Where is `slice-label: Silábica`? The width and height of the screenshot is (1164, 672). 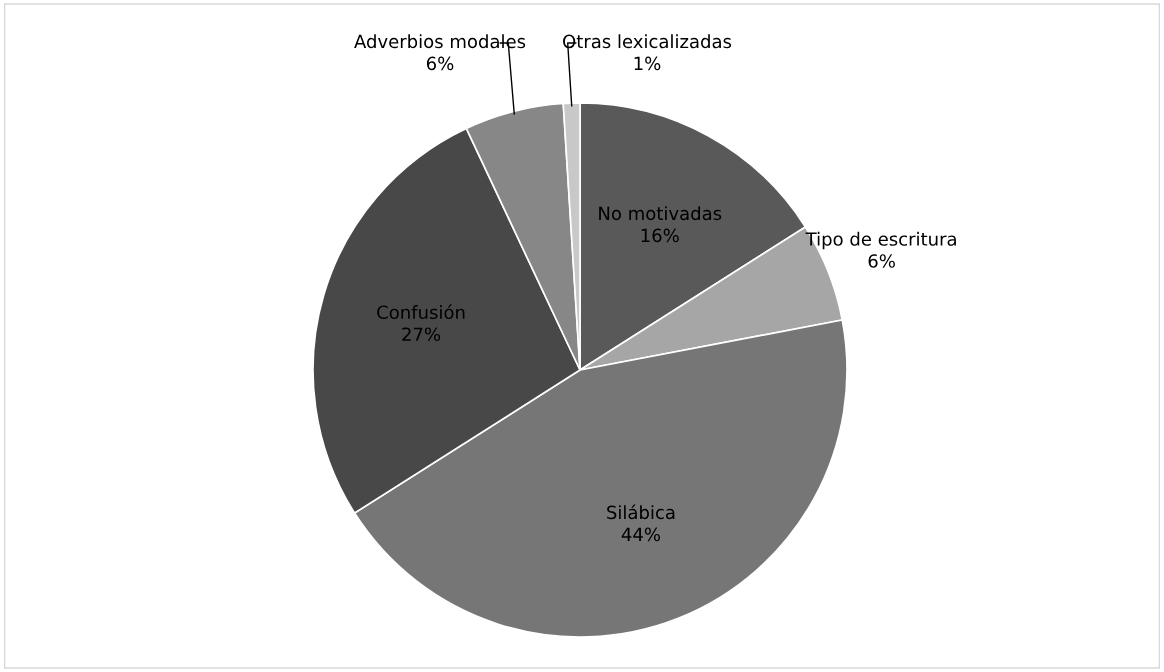
slice-label: Silábica is located at coordinates (641, 512).